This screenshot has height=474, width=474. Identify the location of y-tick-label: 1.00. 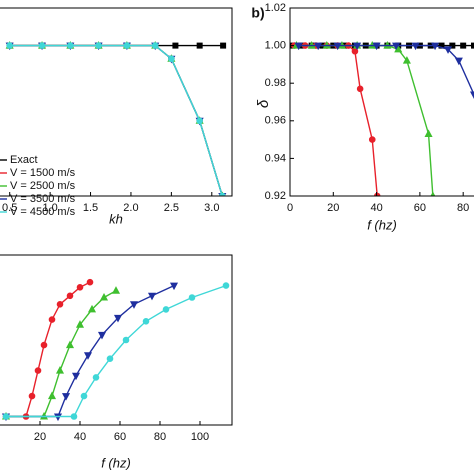
(275, 46).